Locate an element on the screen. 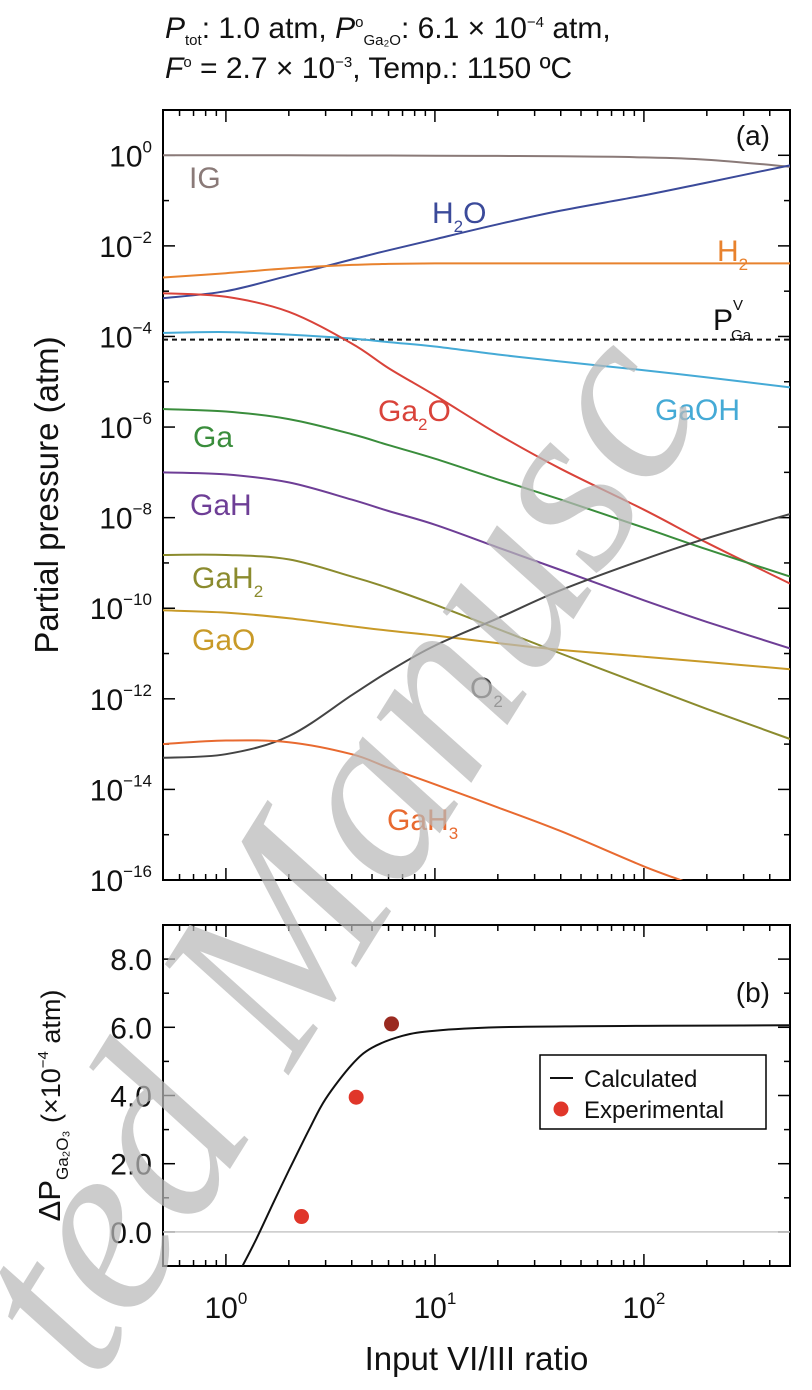 The image size is (812, 1390). series-label-H2: H2 is located at coordinates (732, 254).